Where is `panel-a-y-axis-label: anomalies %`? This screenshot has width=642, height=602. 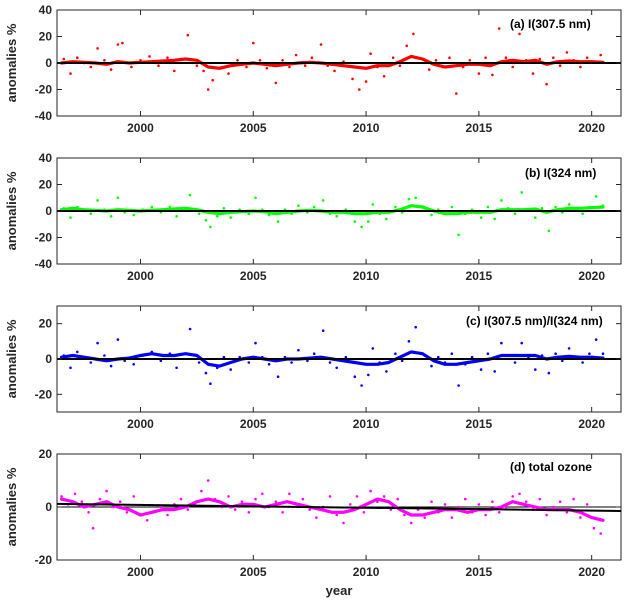
panel-a-y-axis-label: anomalies % is located at coordinates (11, 62).